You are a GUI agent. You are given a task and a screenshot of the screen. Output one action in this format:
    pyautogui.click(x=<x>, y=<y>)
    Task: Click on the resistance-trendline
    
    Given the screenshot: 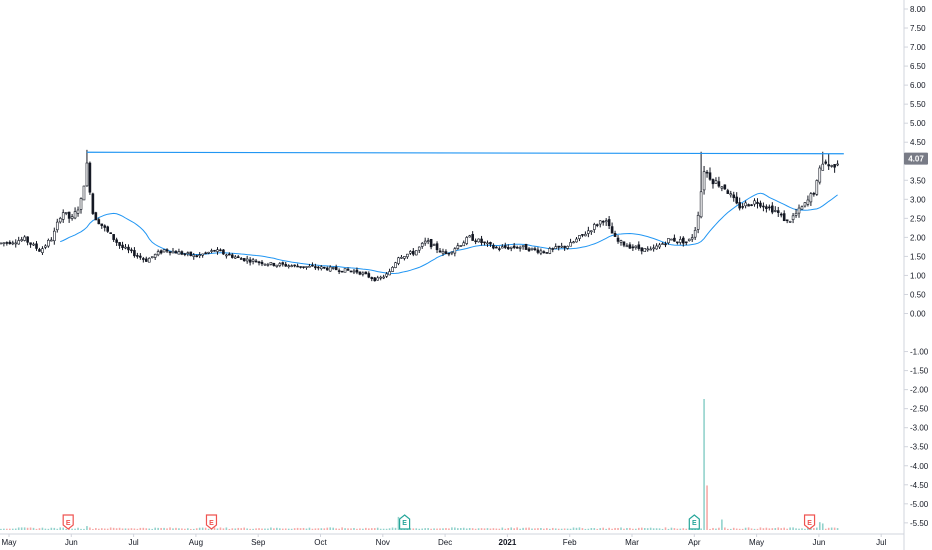 What is the action you would take?
    pyautogui.click(x=465, y=153)
    